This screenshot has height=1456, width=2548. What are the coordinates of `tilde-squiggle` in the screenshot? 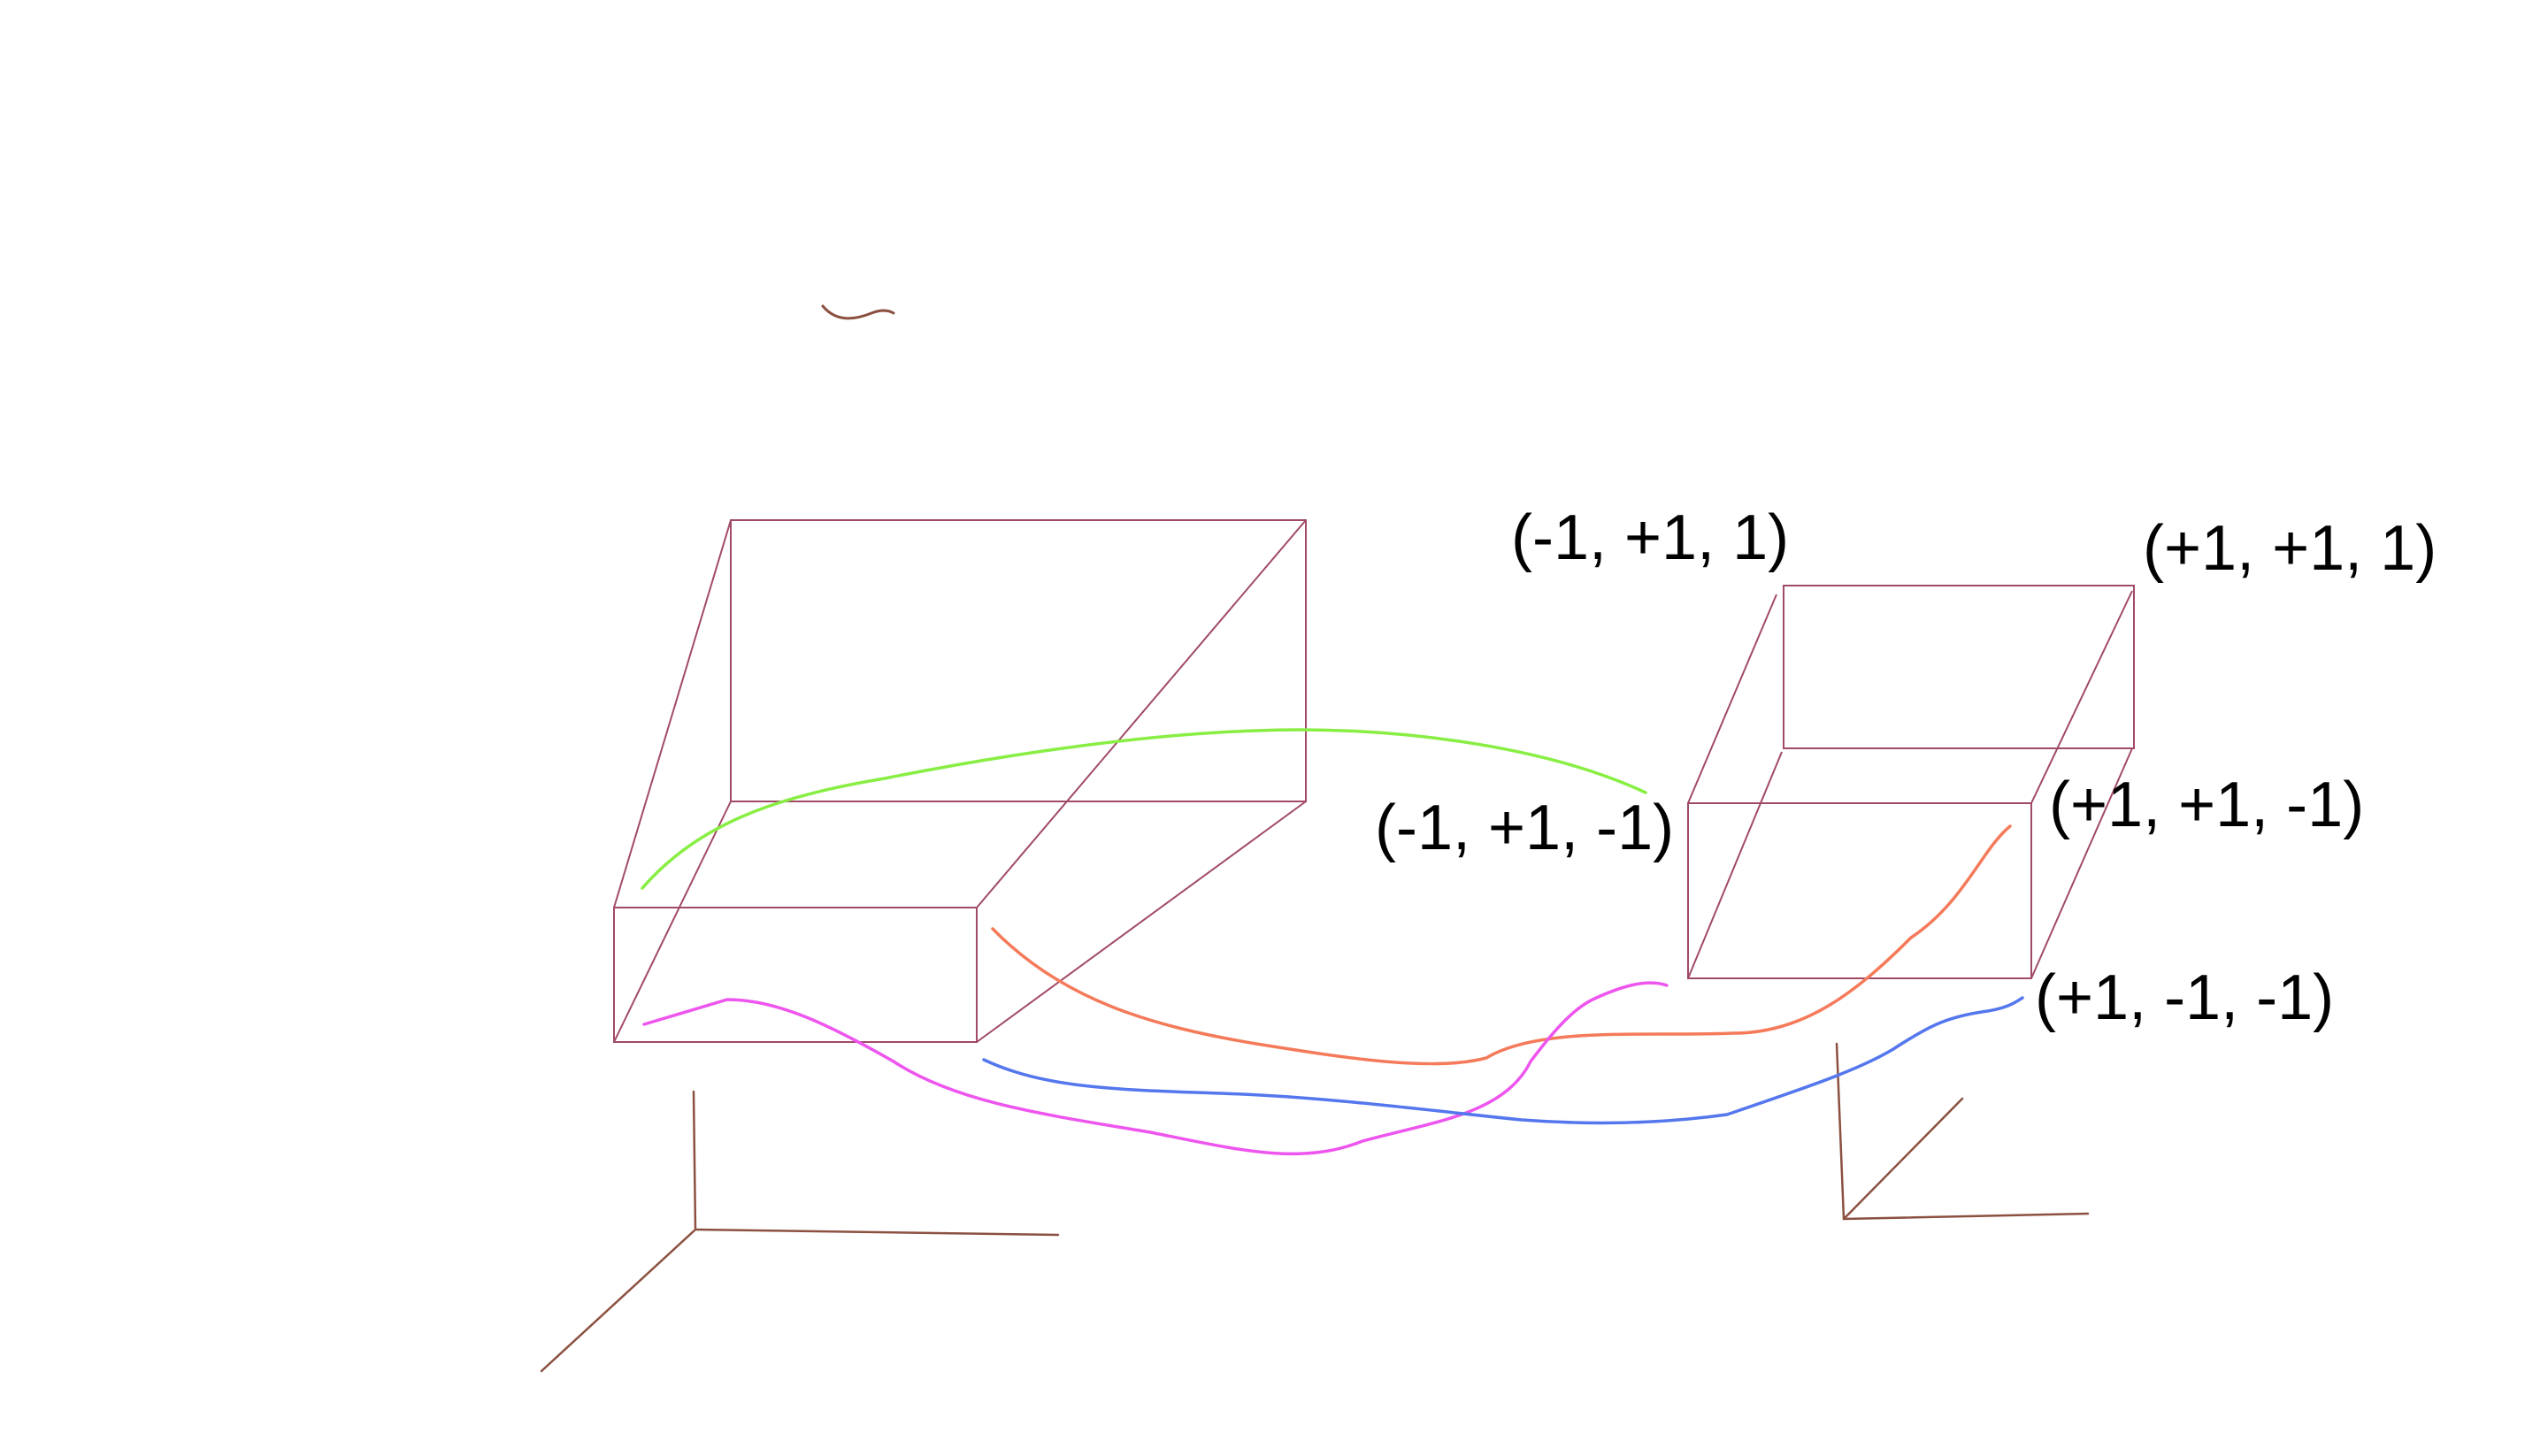 It's located at (858, 312).